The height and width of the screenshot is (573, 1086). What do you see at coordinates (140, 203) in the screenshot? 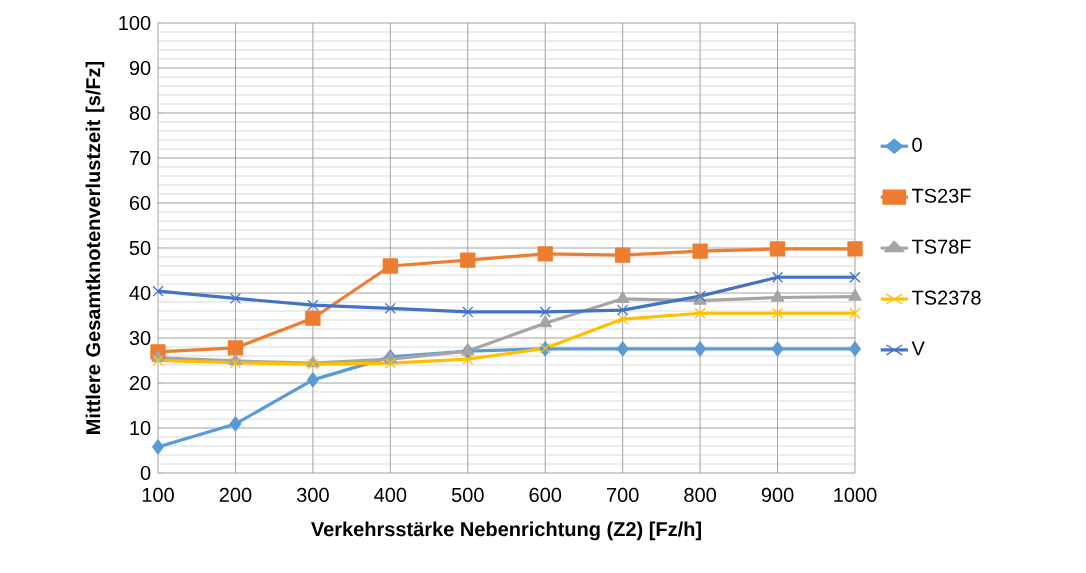
I see `y-tick-label: 60` at bounding box center [140, 203].